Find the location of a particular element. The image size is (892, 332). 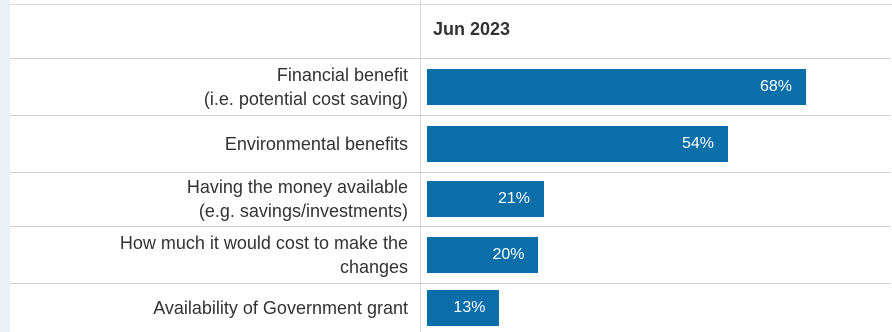

bar-value-label: 54% is located at coordinates (697, 143).